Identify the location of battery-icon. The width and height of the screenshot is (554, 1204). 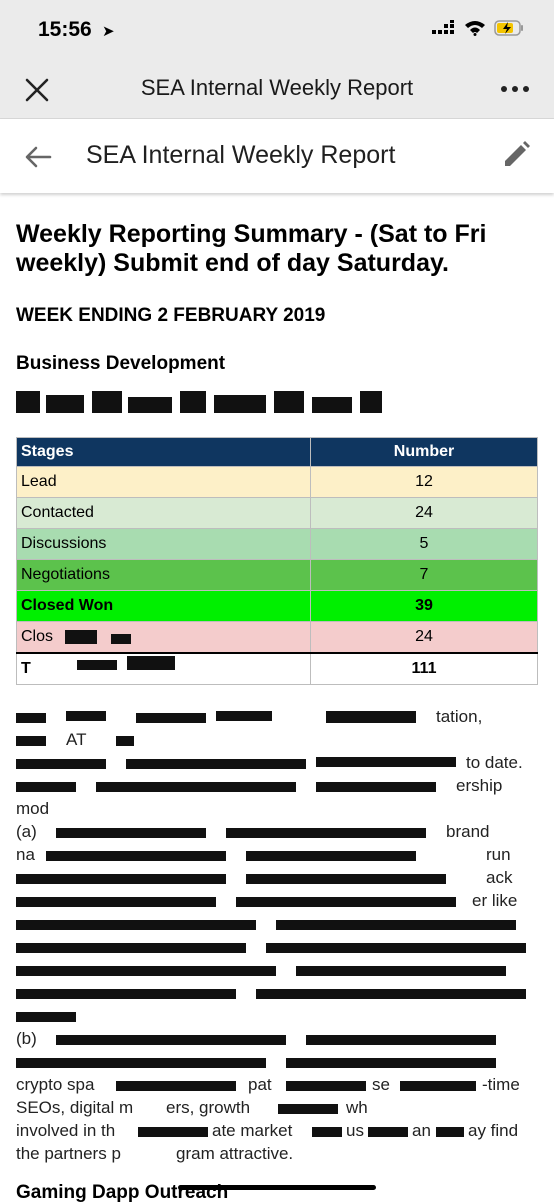
(508, 28).